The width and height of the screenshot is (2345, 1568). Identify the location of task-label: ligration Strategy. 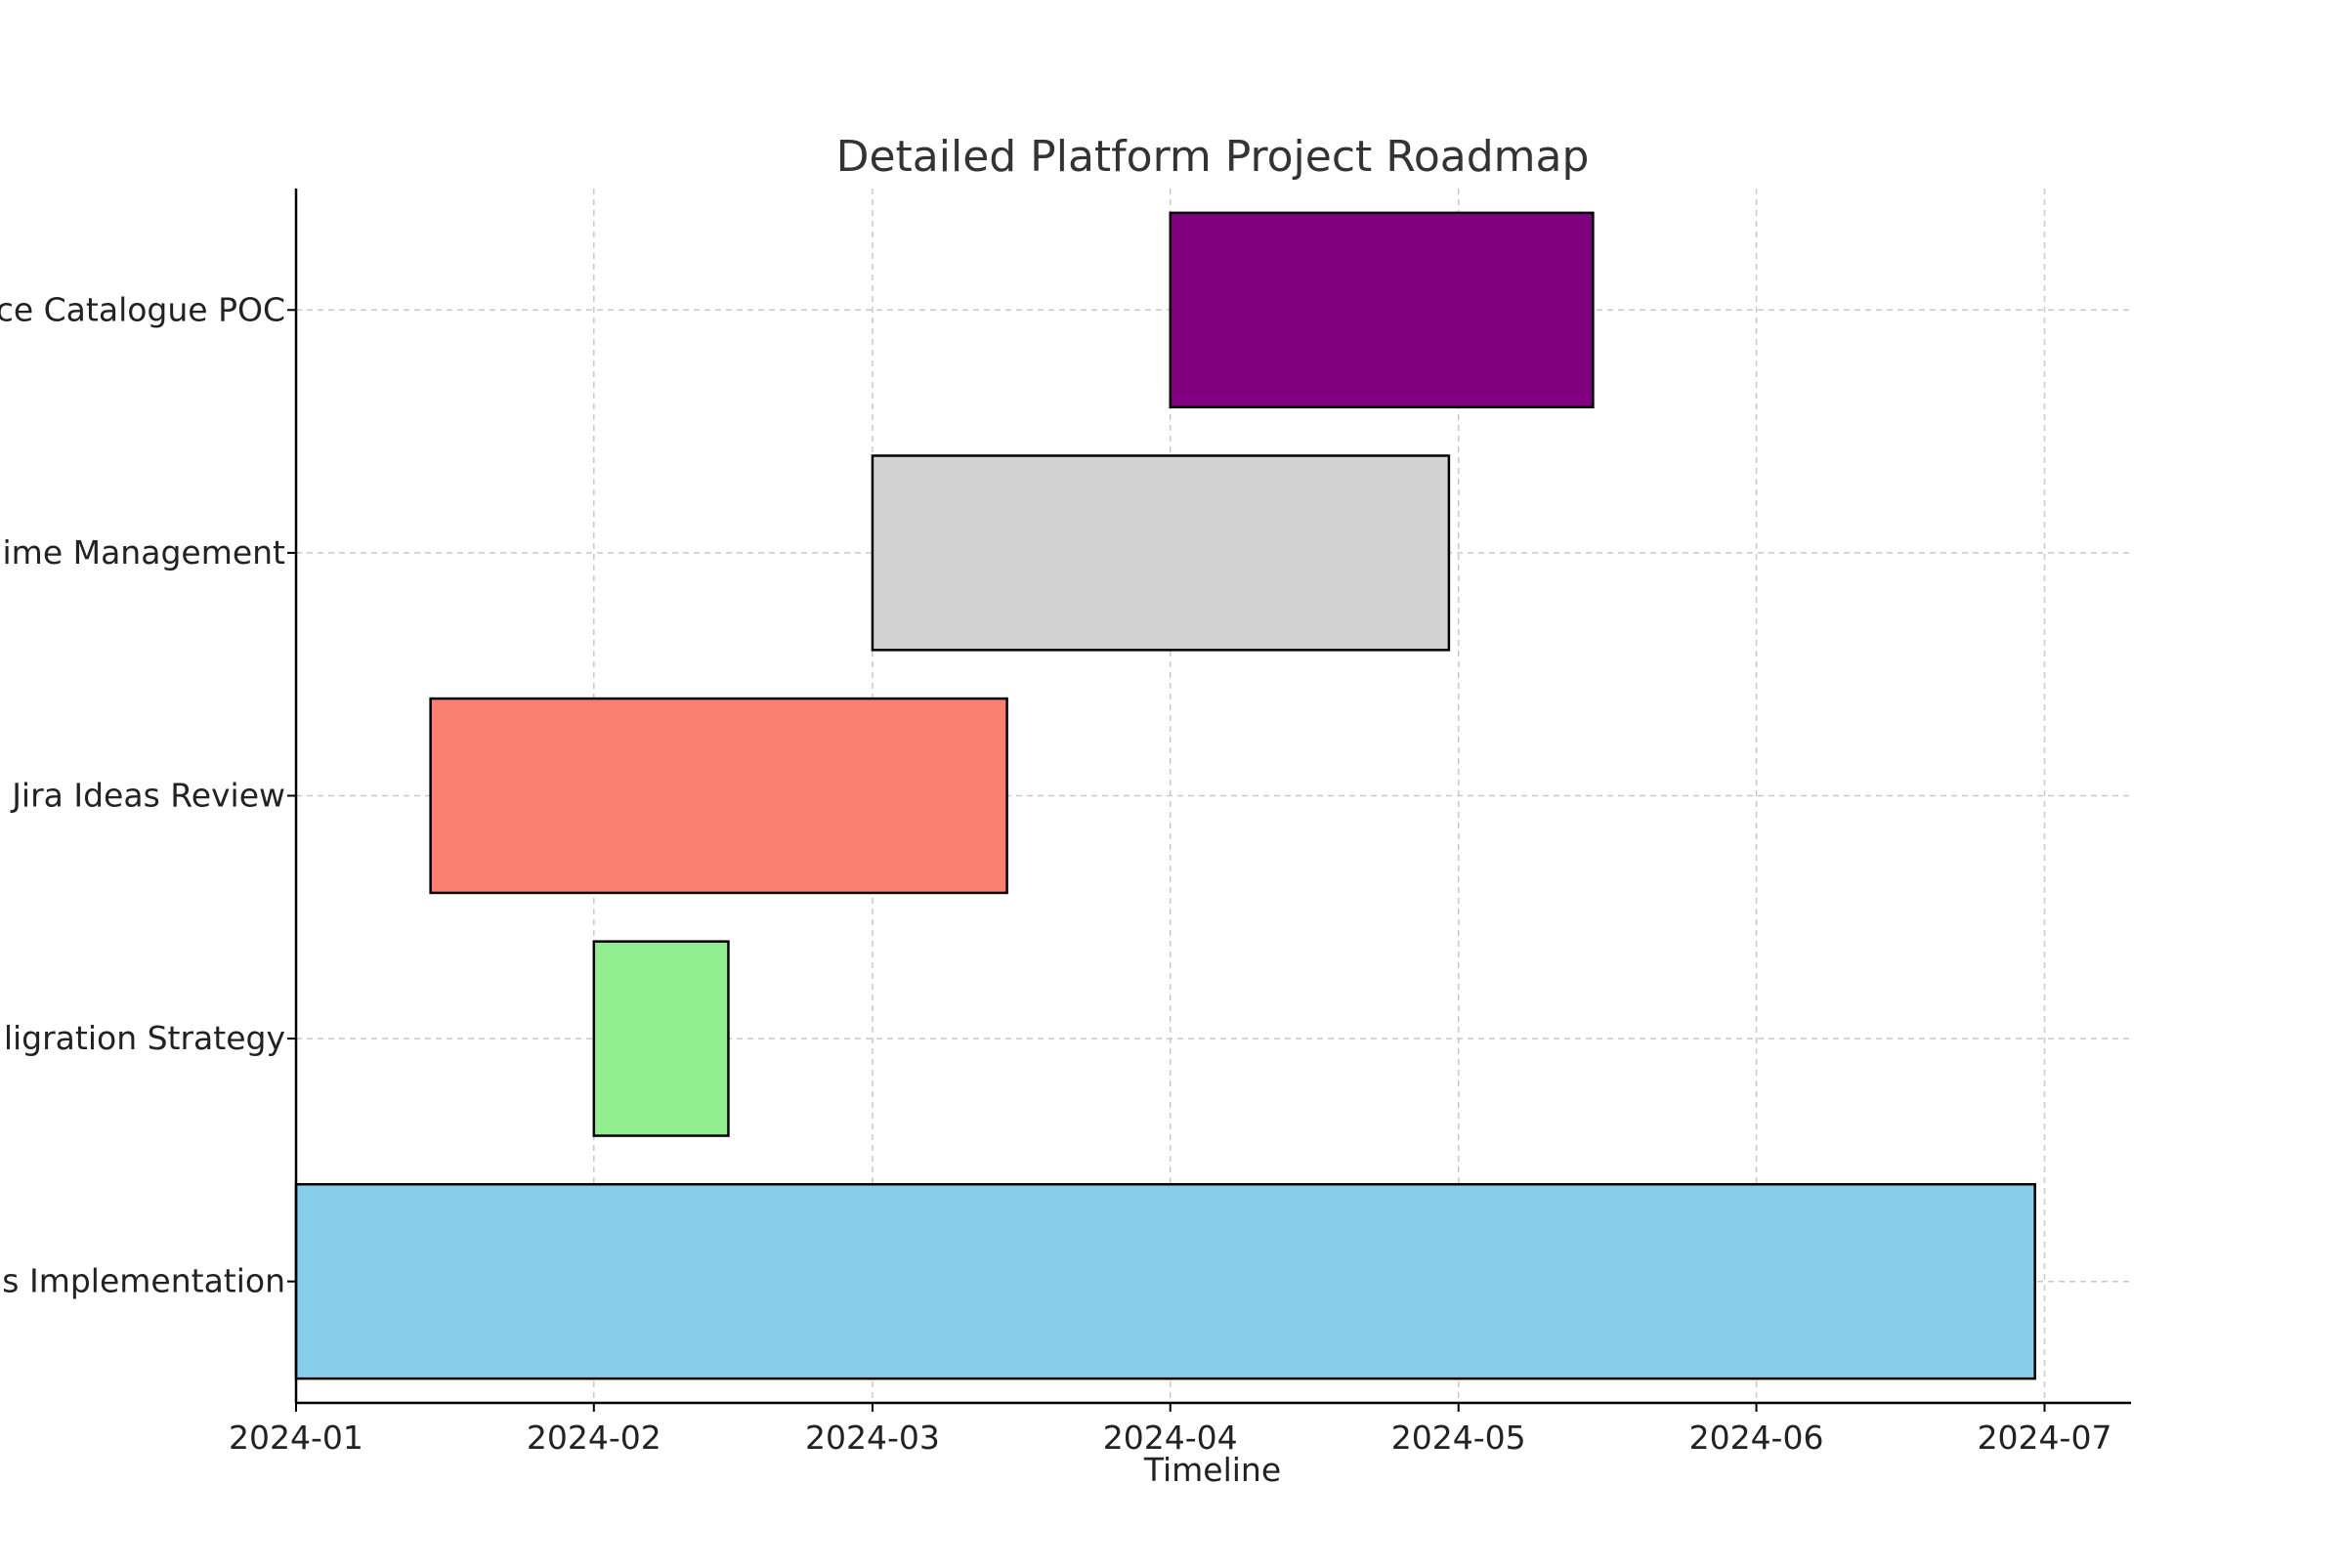
(144, 1038).